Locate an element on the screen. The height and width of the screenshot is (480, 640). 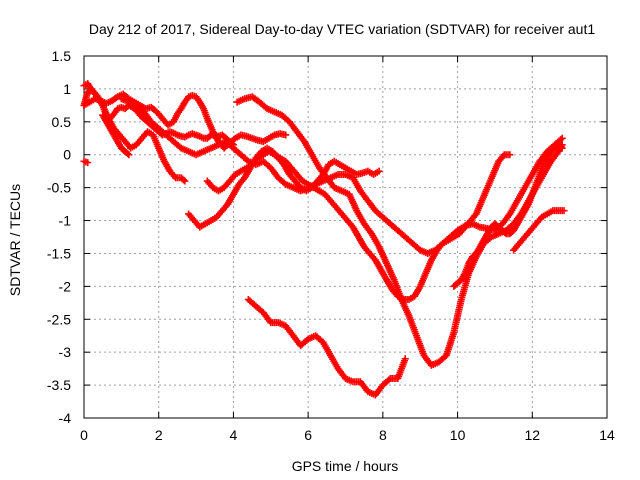
x-tick-label: 2 is located at coordinates (159, 435).